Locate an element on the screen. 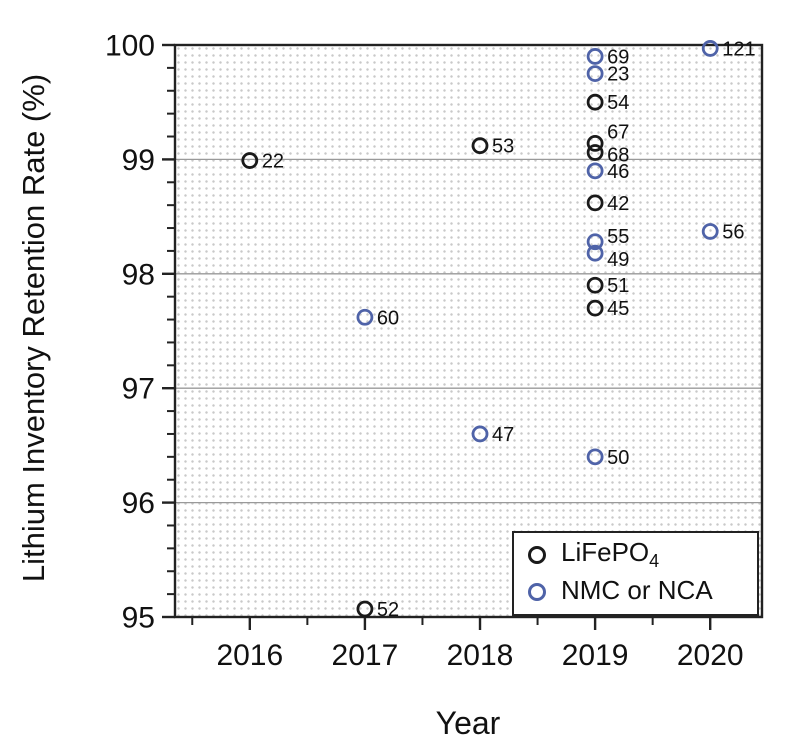  data-point-label: 22 is located at coordinates (273, 162).